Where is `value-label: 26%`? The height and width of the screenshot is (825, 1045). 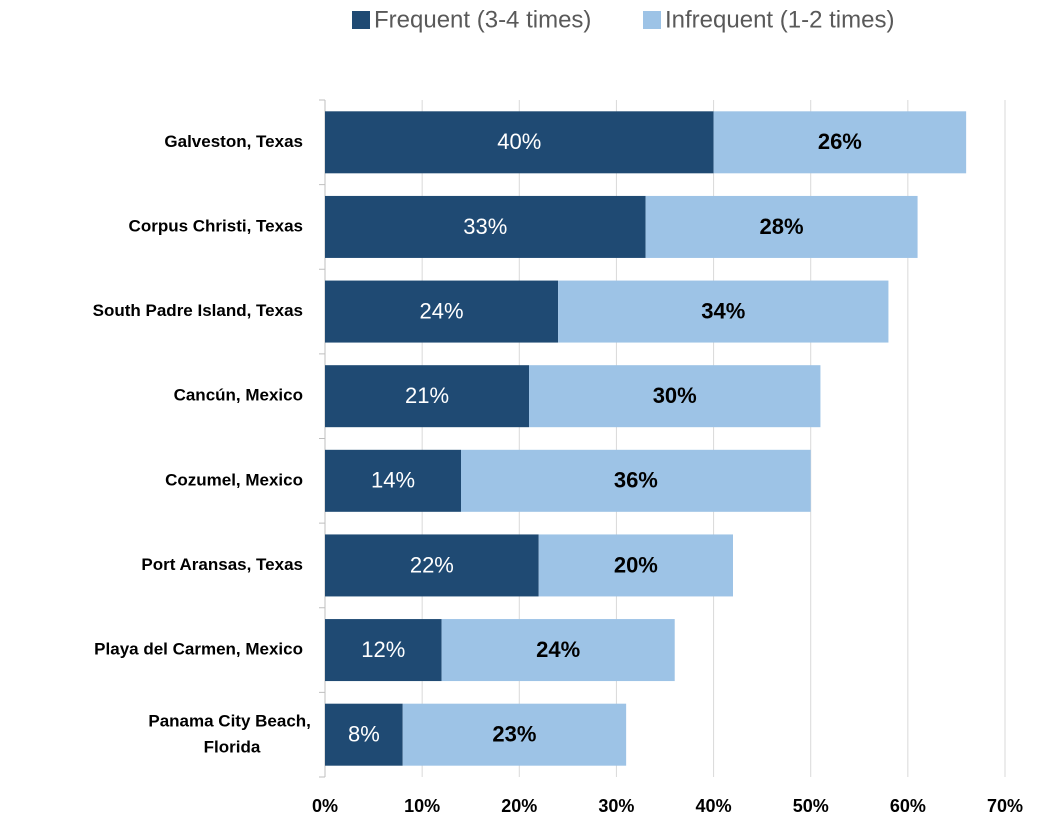 value-label: 26% is located at coordinates (840, 141).